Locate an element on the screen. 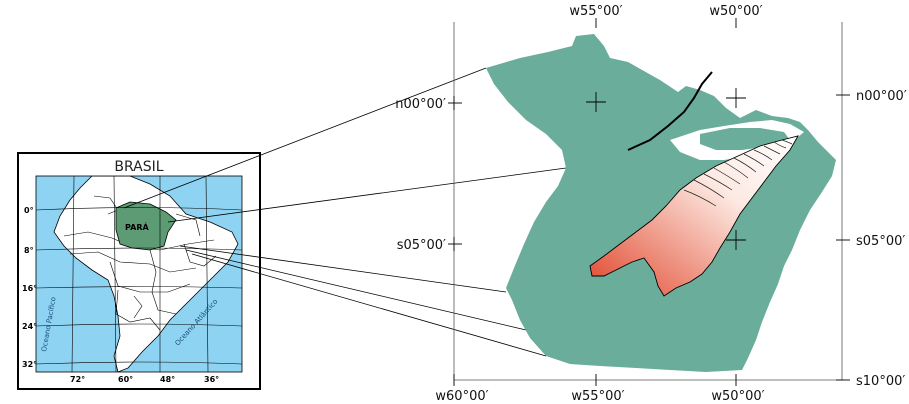 Image resolution: width=909 pixels, height=404 pixels. inset-para-label: PARÁ is located at coordinates (137, 226).